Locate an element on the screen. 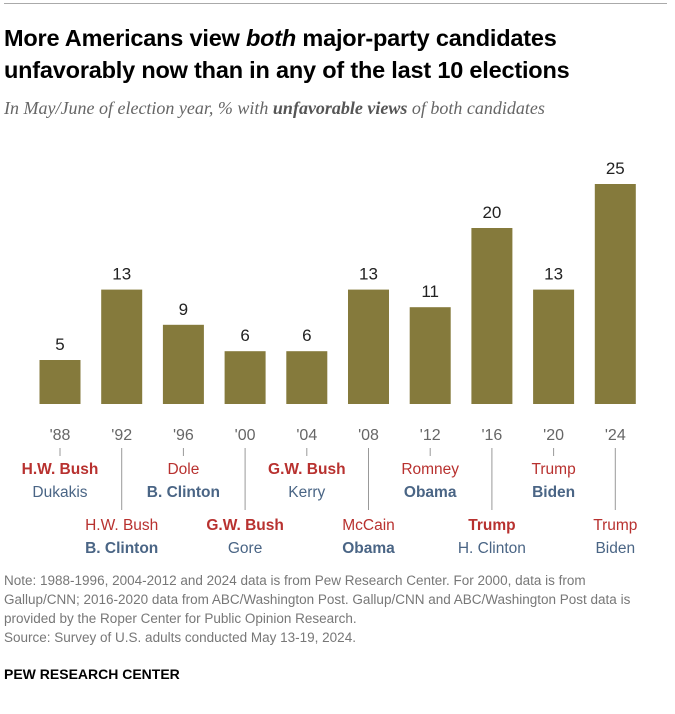 This screenshot has width=675, height=714. republican-candidate: McCain is located at coordinates (368, 525).